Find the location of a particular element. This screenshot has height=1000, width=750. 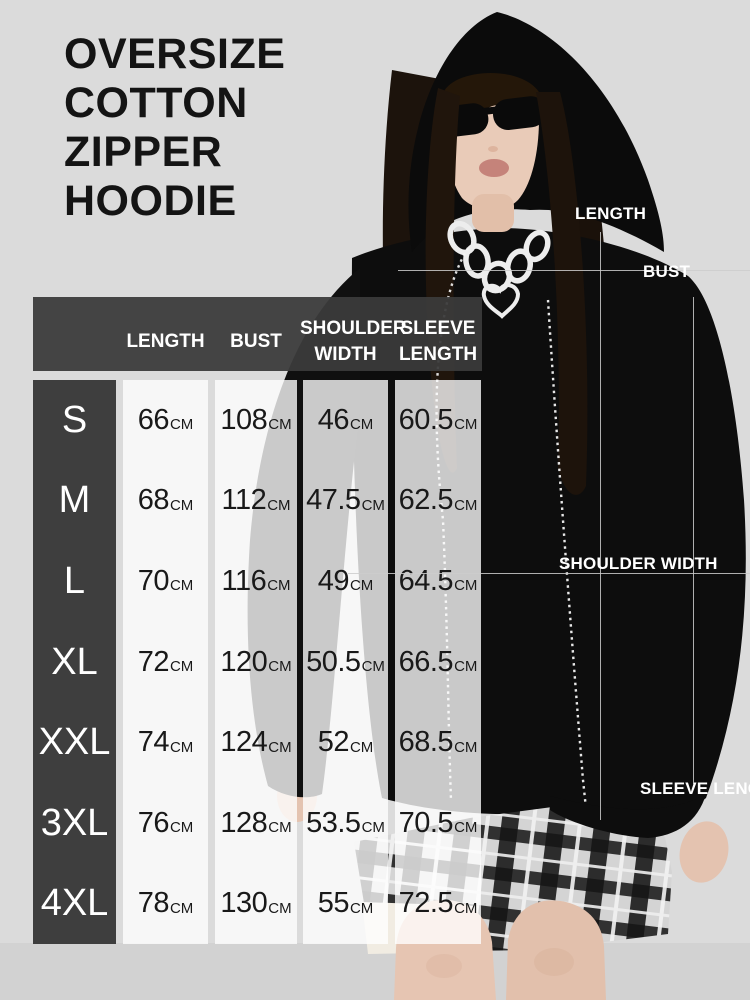

cell-value: 112 is located at coordinates (244, 500).